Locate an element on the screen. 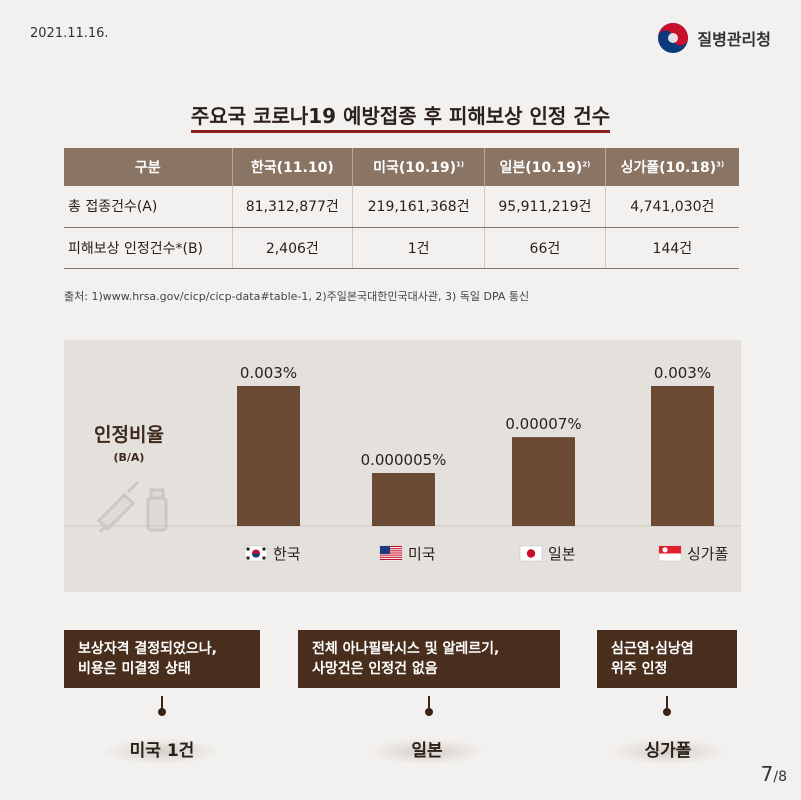  row-label: 총 접종건수(A) is located at coordinates (148, 207).